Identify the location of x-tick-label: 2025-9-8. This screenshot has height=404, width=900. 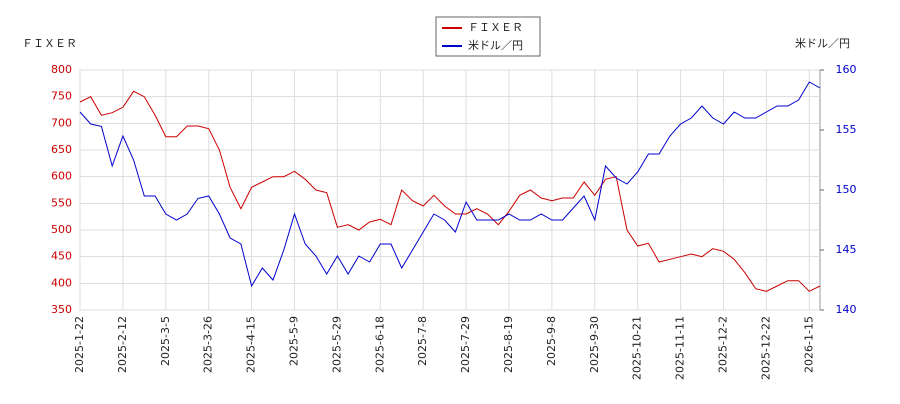
(551, 341).